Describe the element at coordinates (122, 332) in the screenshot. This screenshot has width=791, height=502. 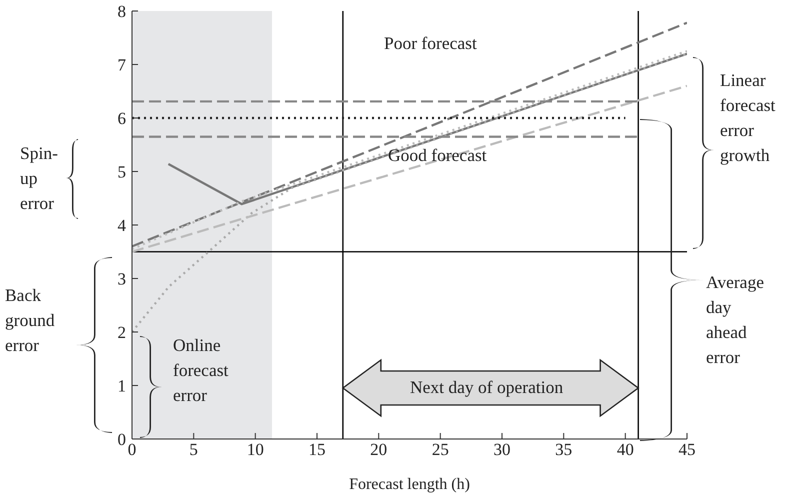
I see `y-tick-label: 2` at that location.